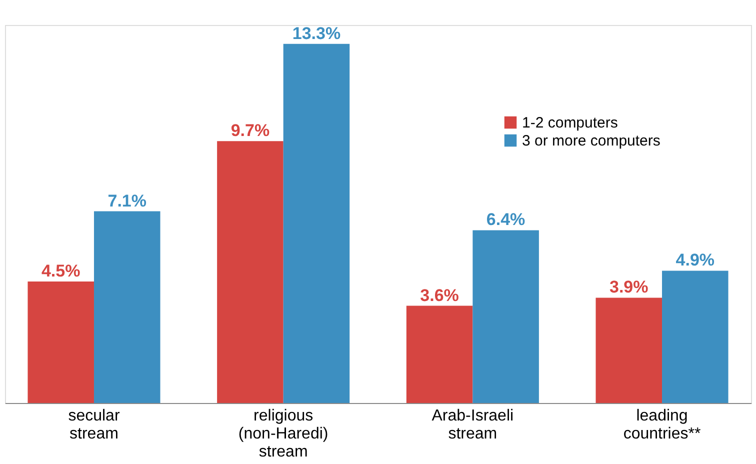  Describe the element at coordinates (662, 425) in the screenshot. I see `x-tick-label: leading countries**` at that location.